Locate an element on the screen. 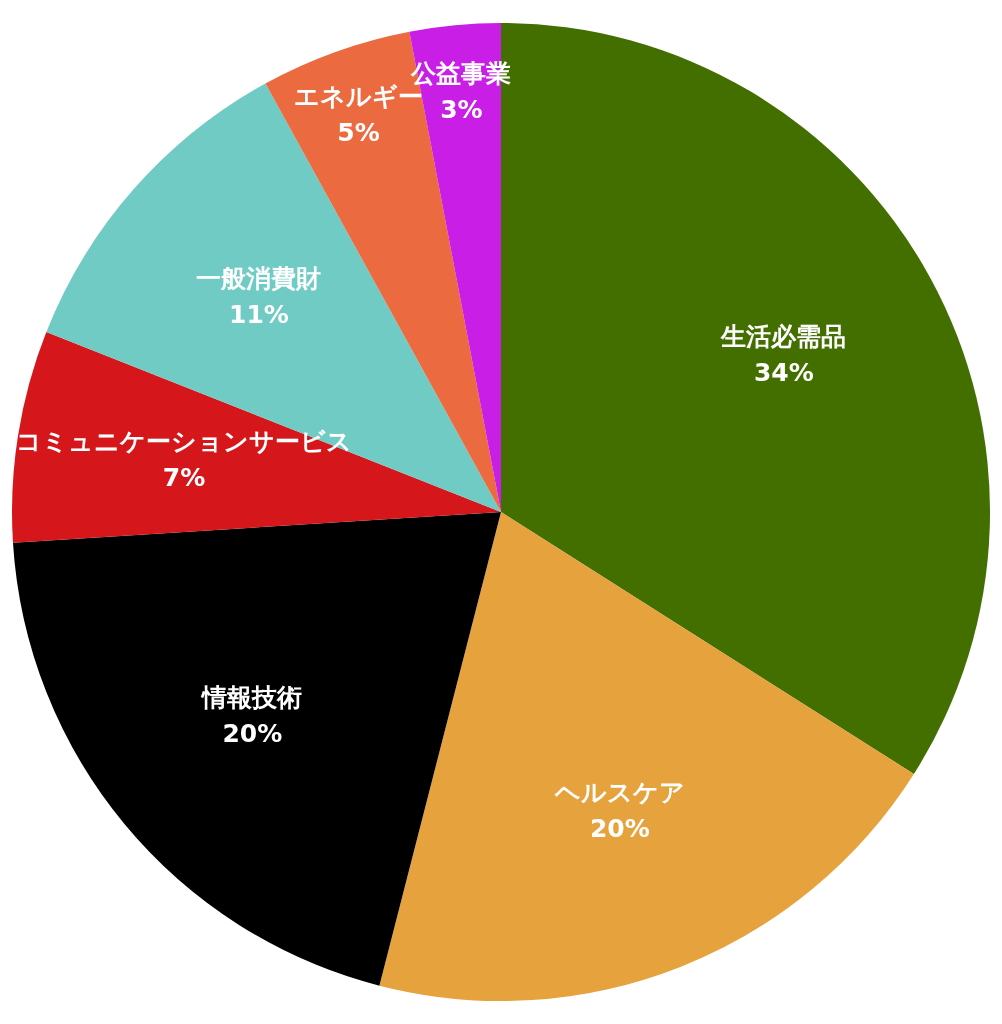  data-label: 5% is located at coordinates (358, 132).